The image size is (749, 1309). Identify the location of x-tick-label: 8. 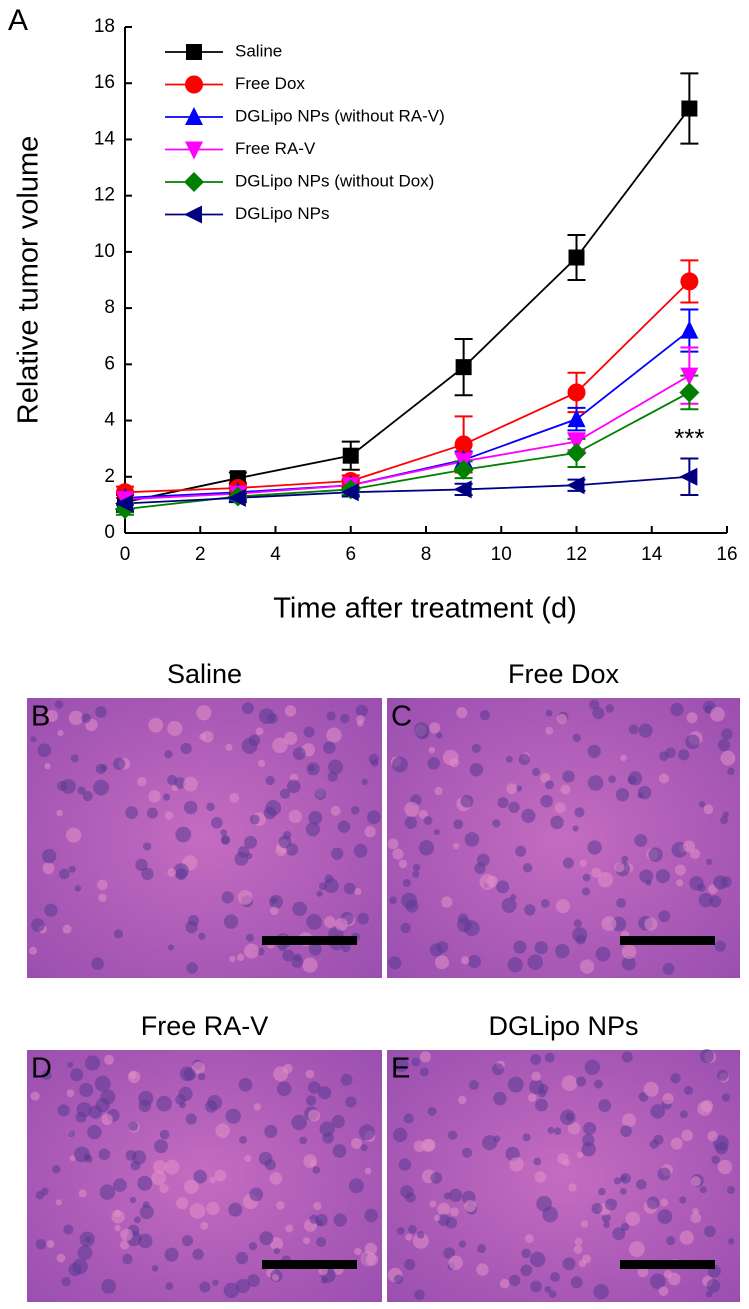
(426, 554).